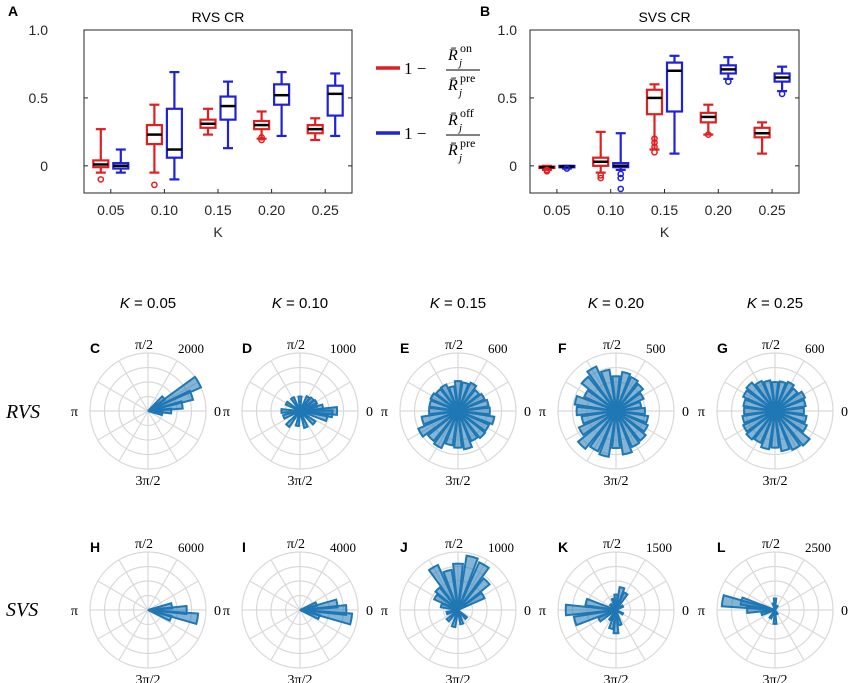 This screenshot has height=683, width=851. I want to click on row-label-rvs: RVS, so click(22, 412).